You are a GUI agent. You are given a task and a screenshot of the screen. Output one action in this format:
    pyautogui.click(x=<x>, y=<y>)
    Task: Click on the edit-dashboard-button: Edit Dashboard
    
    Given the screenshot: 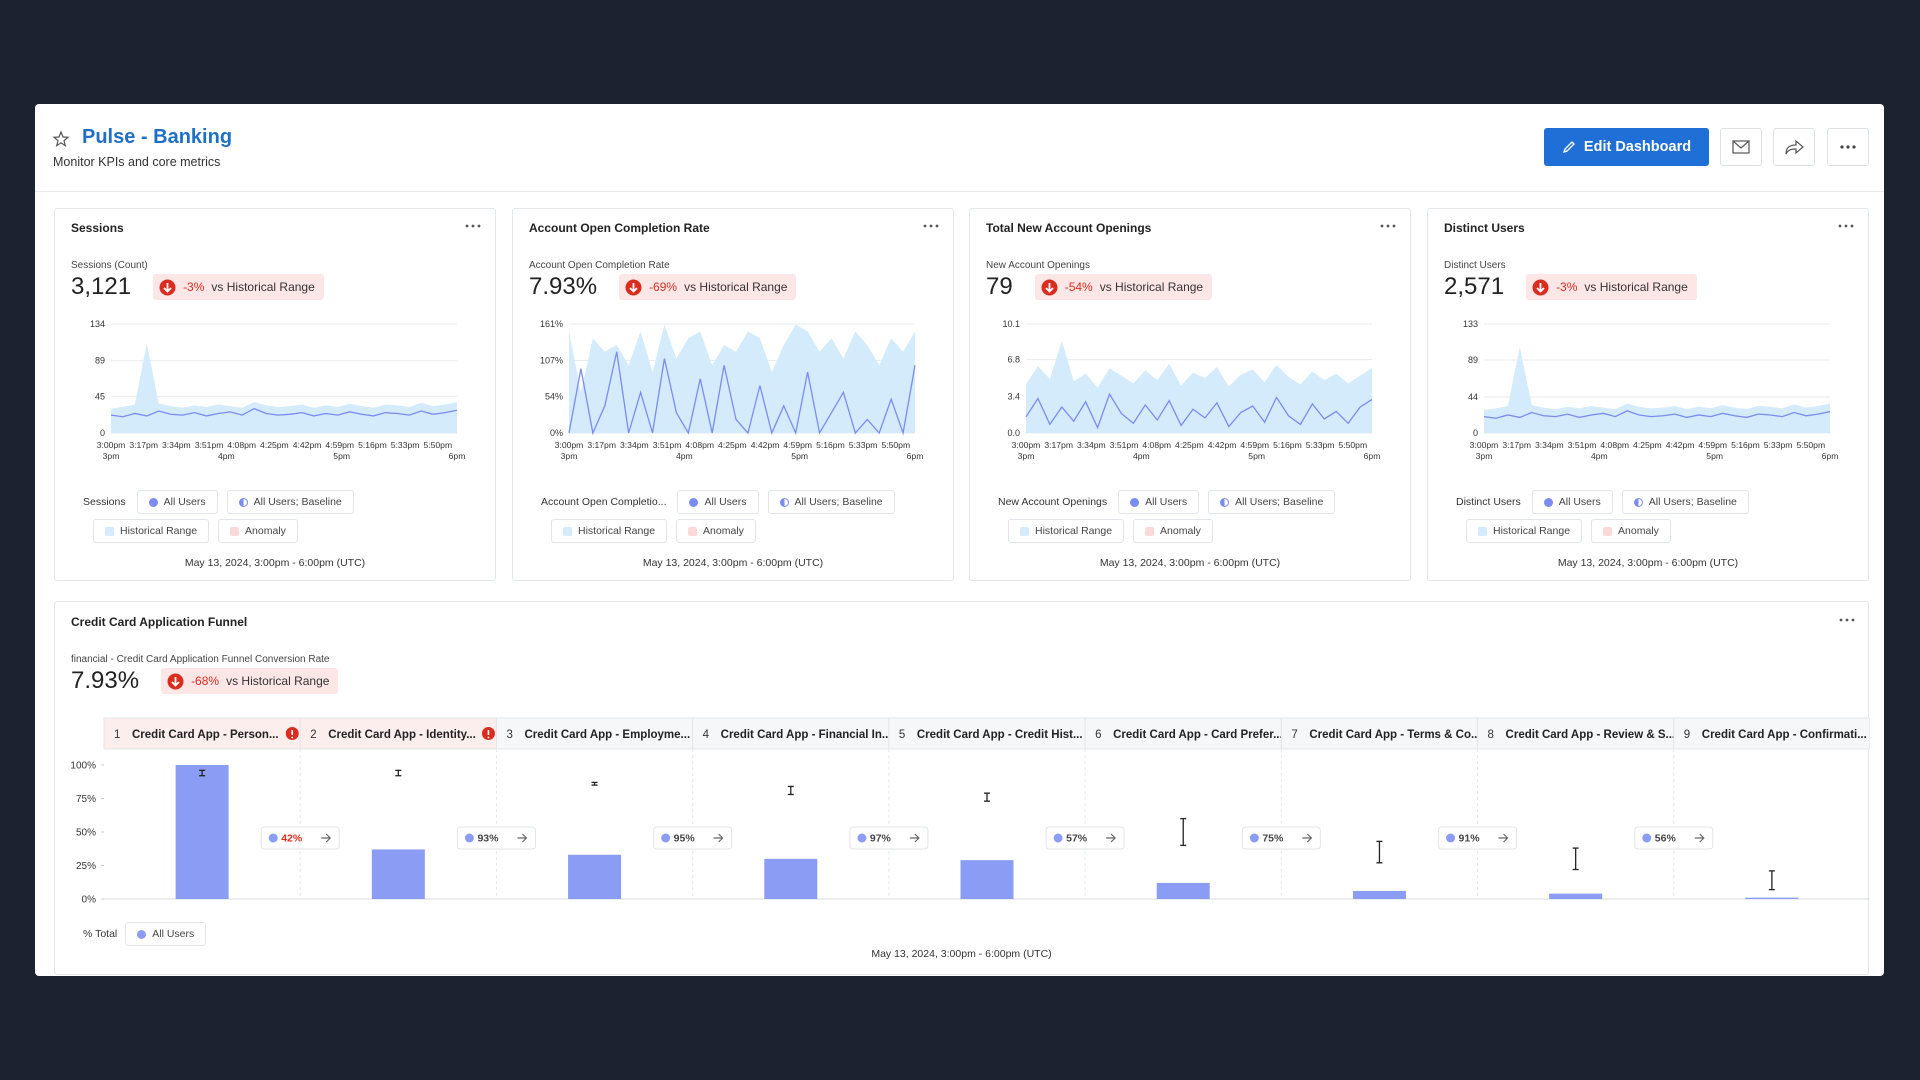 What is the action you would take?
    pyautogui.click(x=1626, y=147)
    